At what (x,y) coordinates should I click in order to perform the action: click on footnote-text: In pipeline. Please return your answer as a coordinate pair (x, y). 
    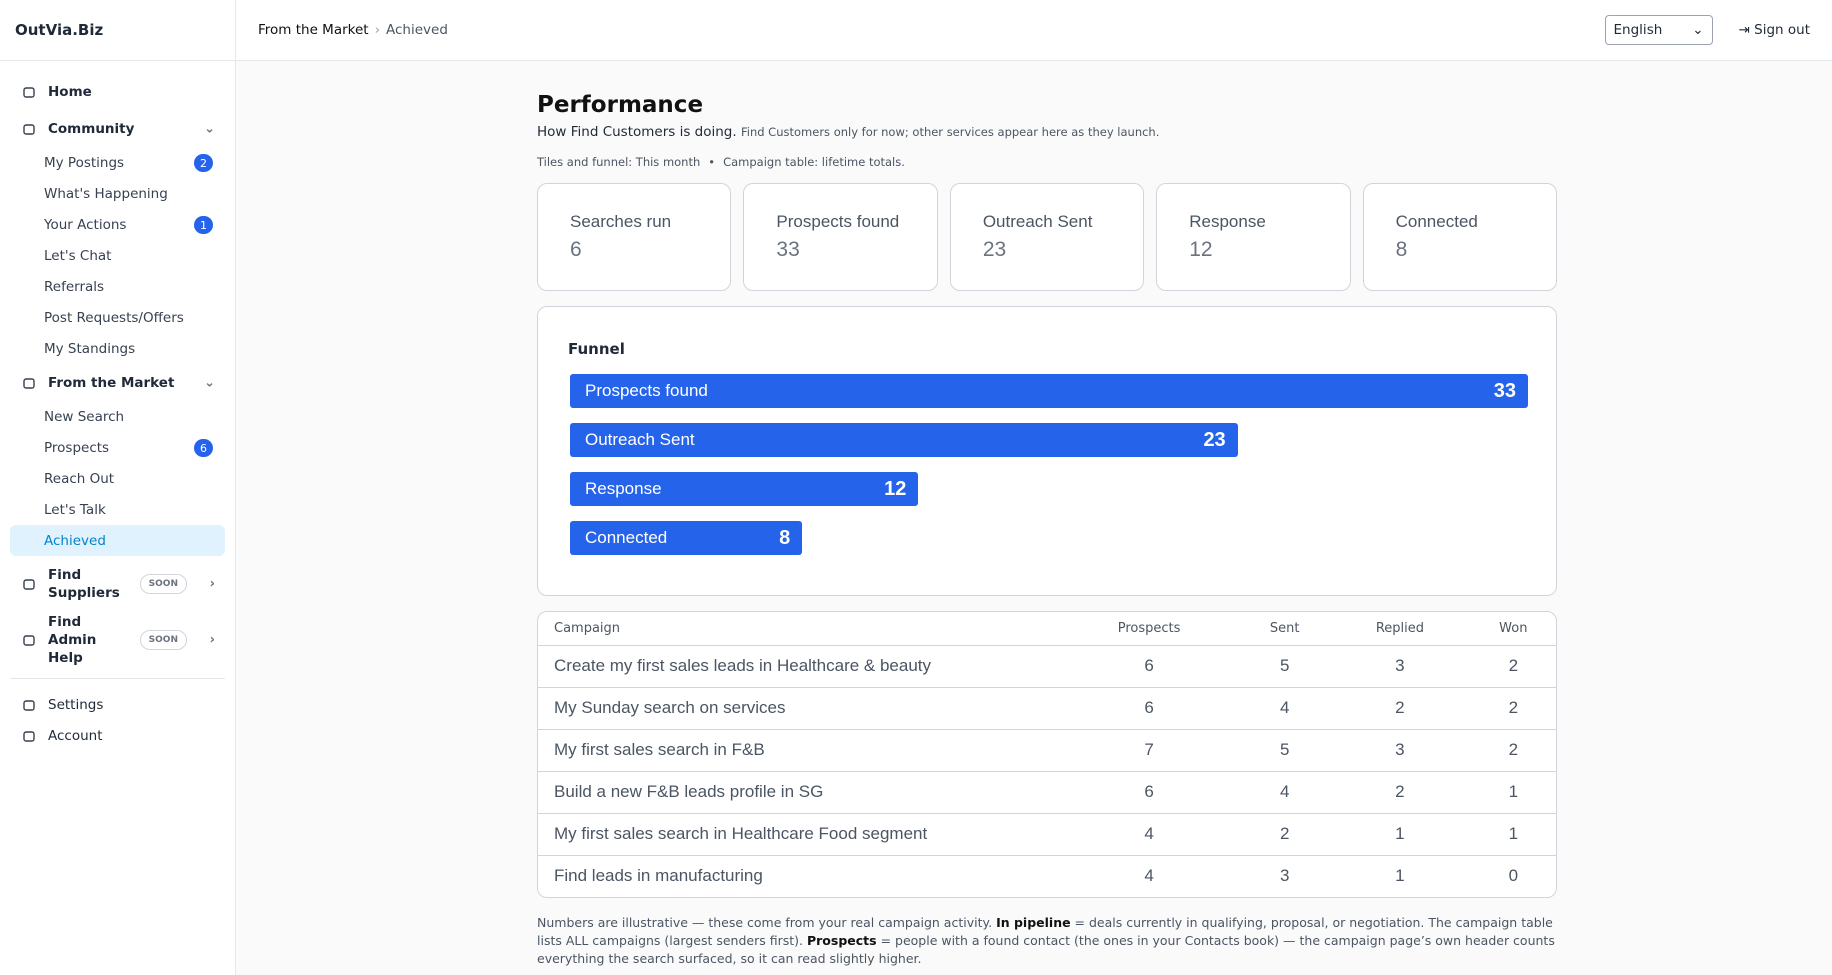
    Looking at the image, I should click on (1033, 922).